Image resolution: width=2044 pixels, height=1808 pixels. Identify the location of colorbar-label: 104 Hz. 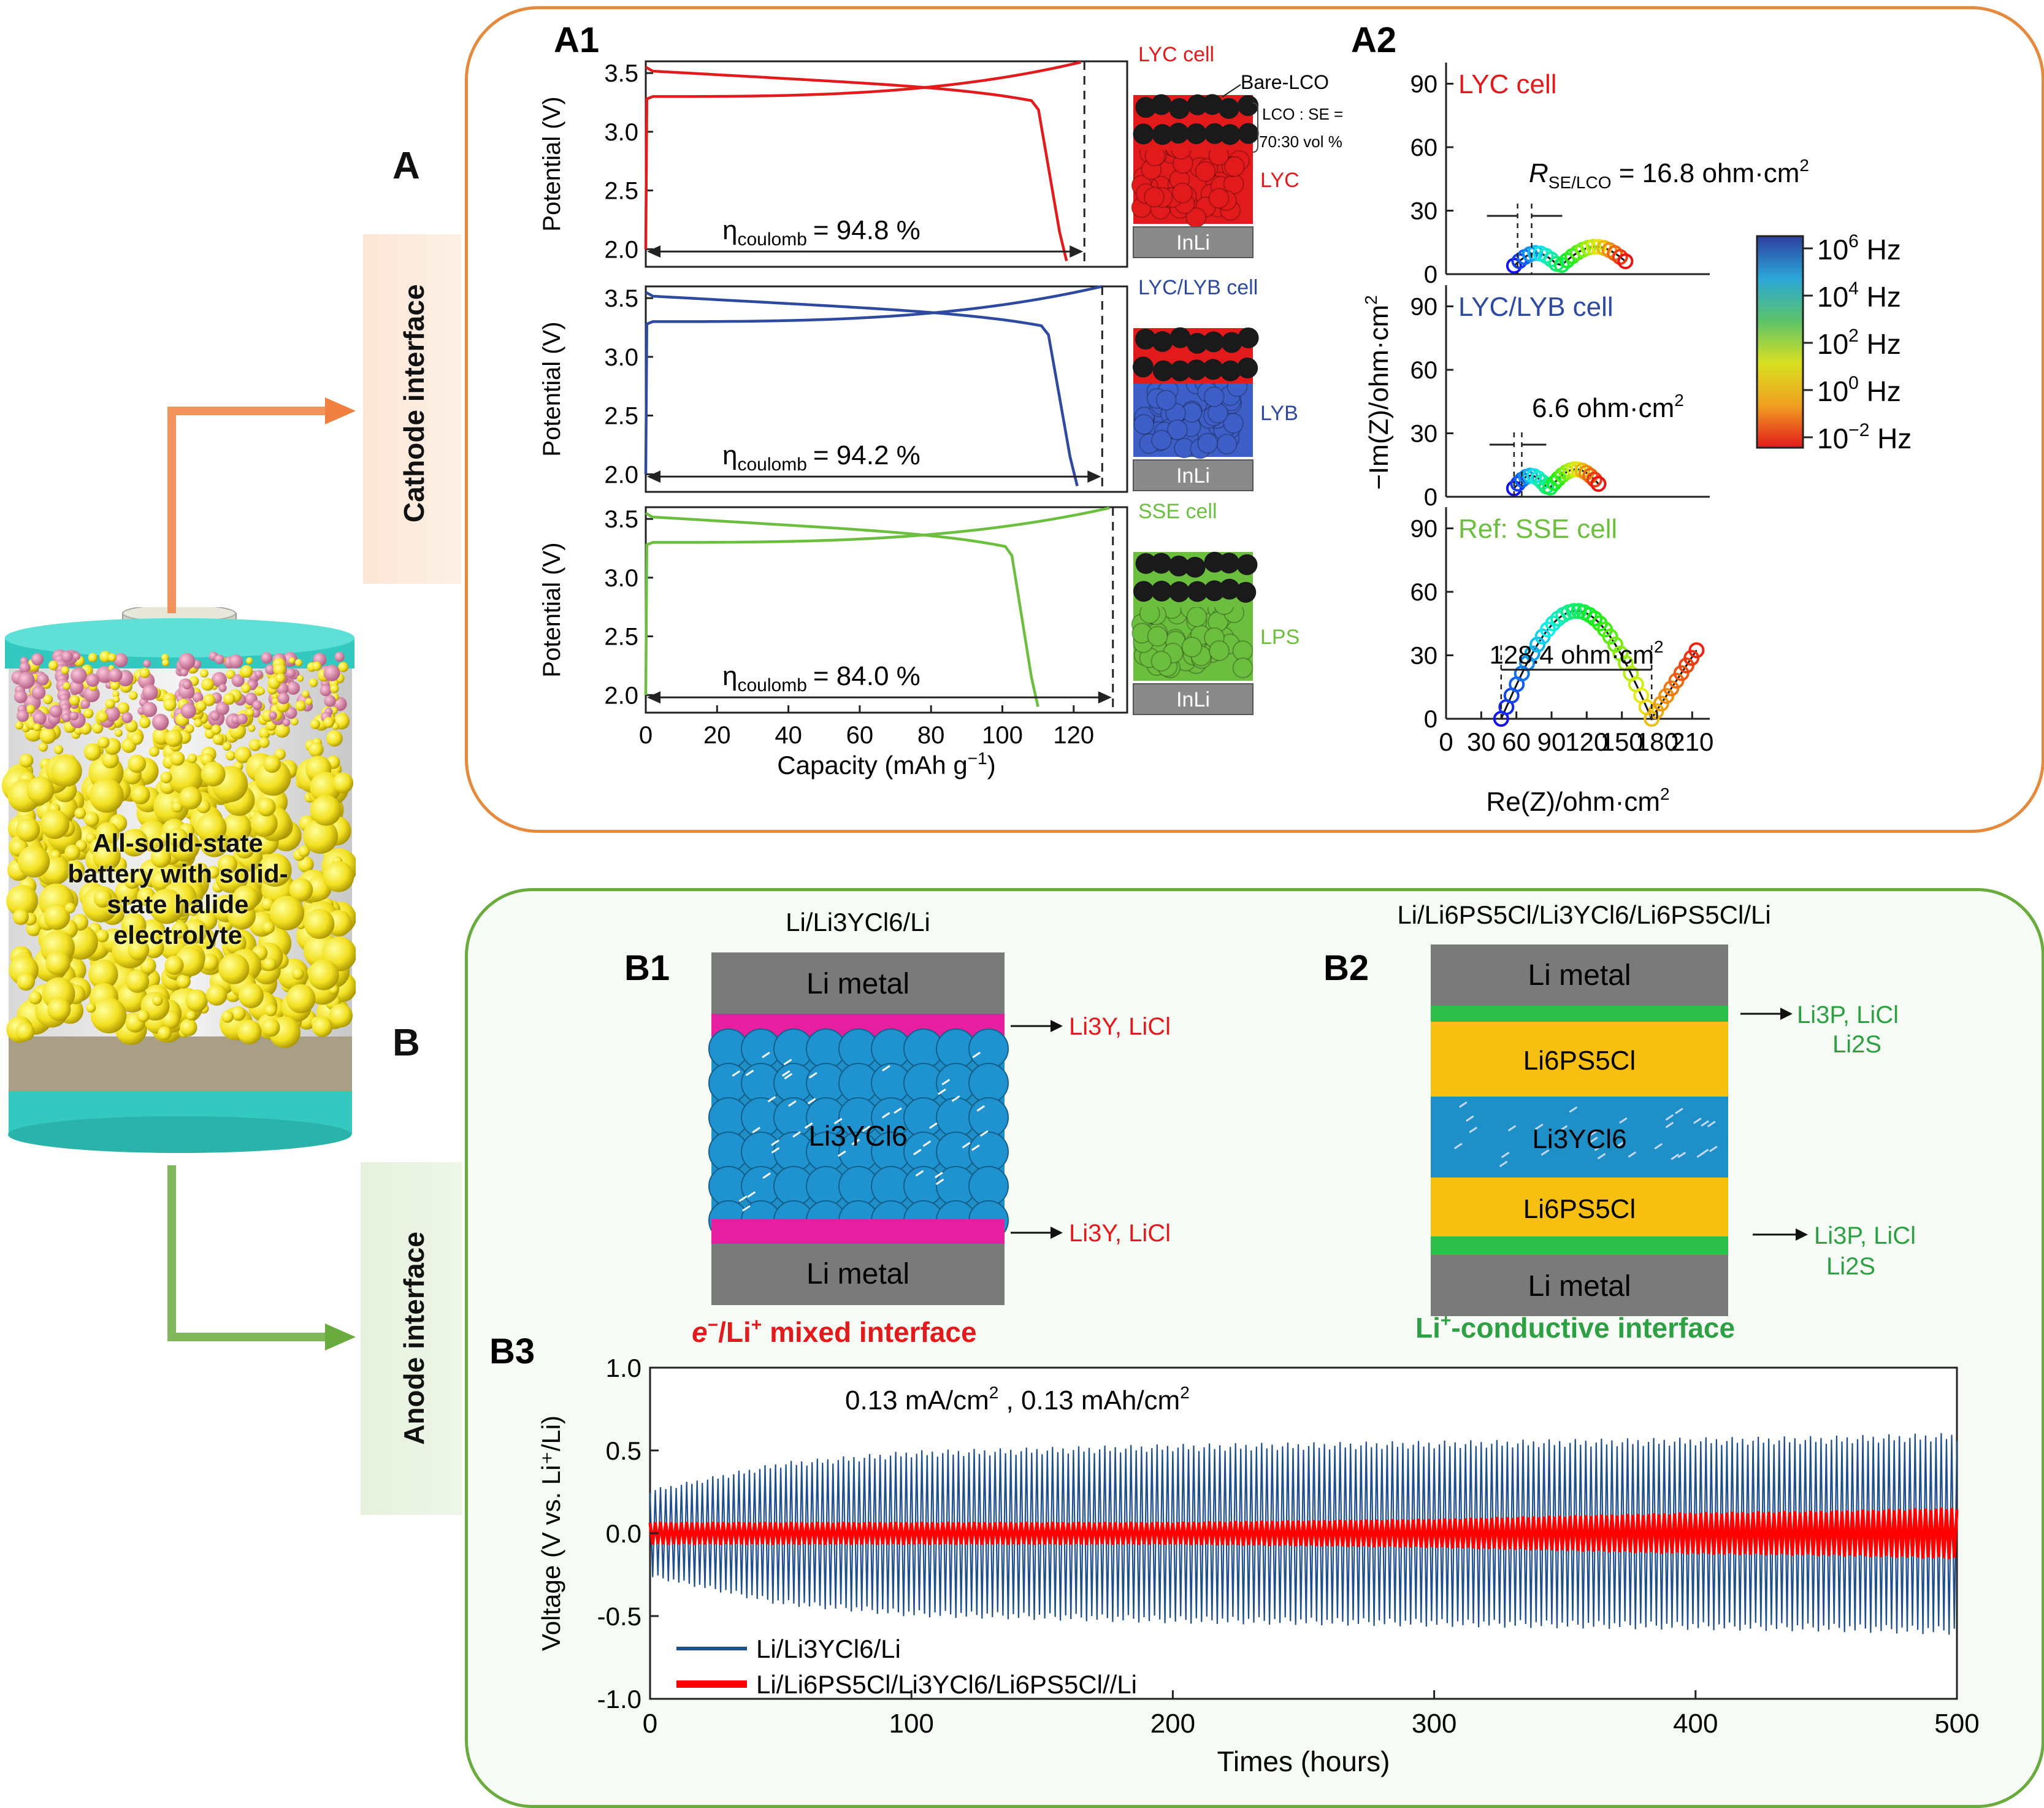
(1859, 295).